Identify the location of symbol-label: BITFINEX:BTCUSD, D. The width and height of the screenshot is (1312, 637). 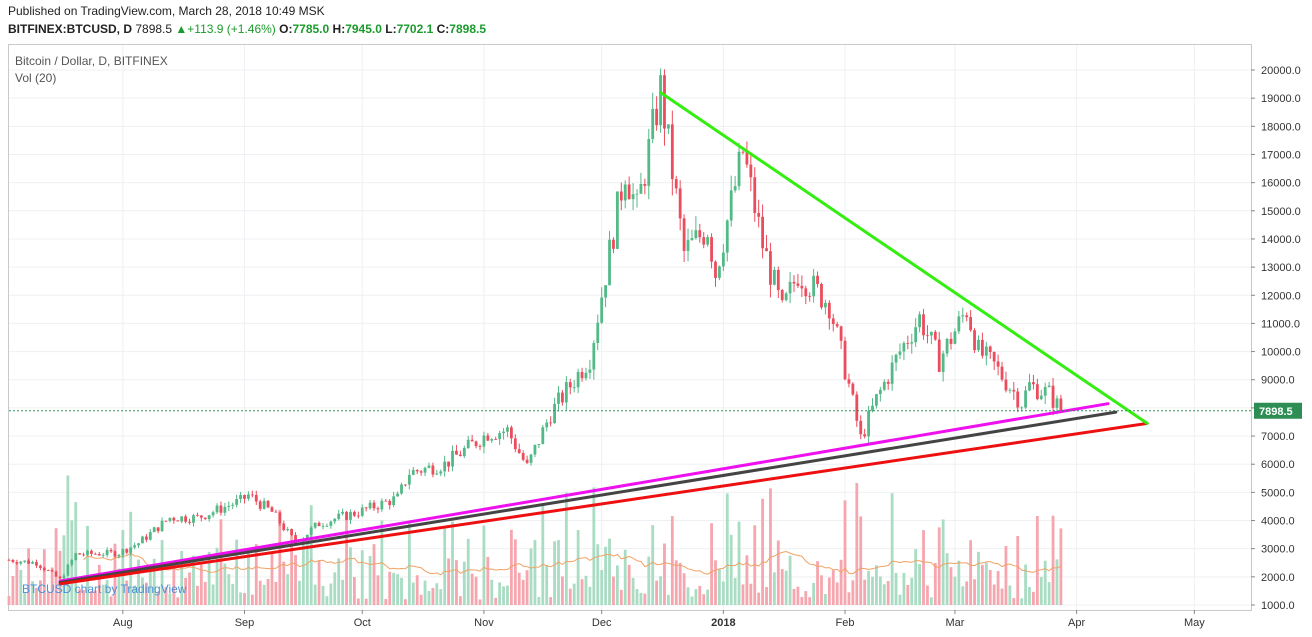
(70, 29).